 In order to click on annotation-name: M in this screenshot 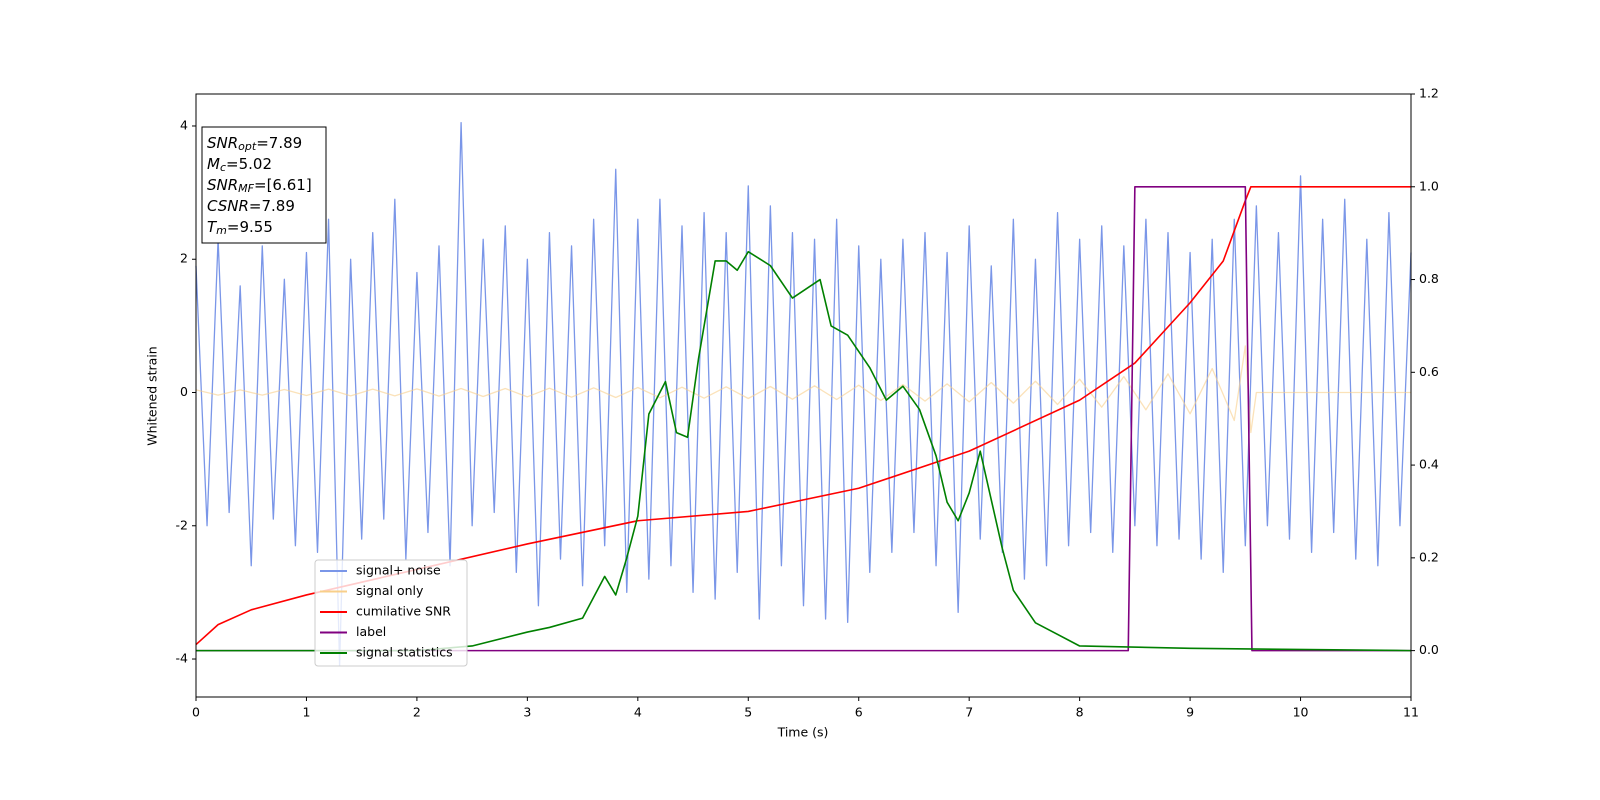, I will do `click(213, 164)`.